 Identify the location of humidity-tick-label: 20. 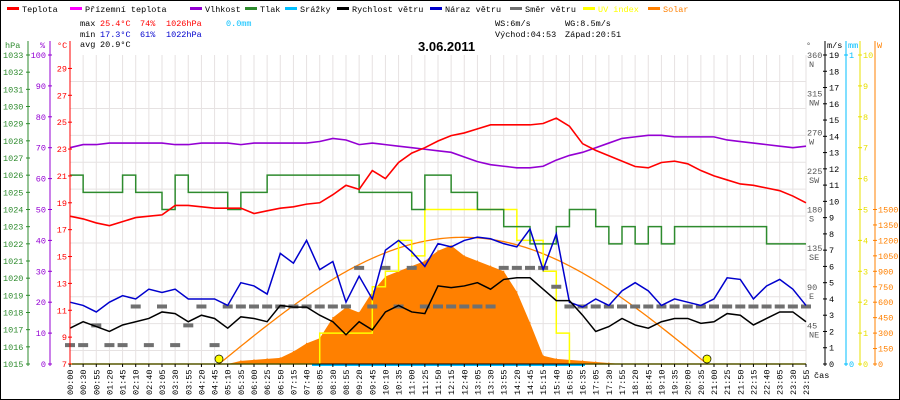
(41, 303).